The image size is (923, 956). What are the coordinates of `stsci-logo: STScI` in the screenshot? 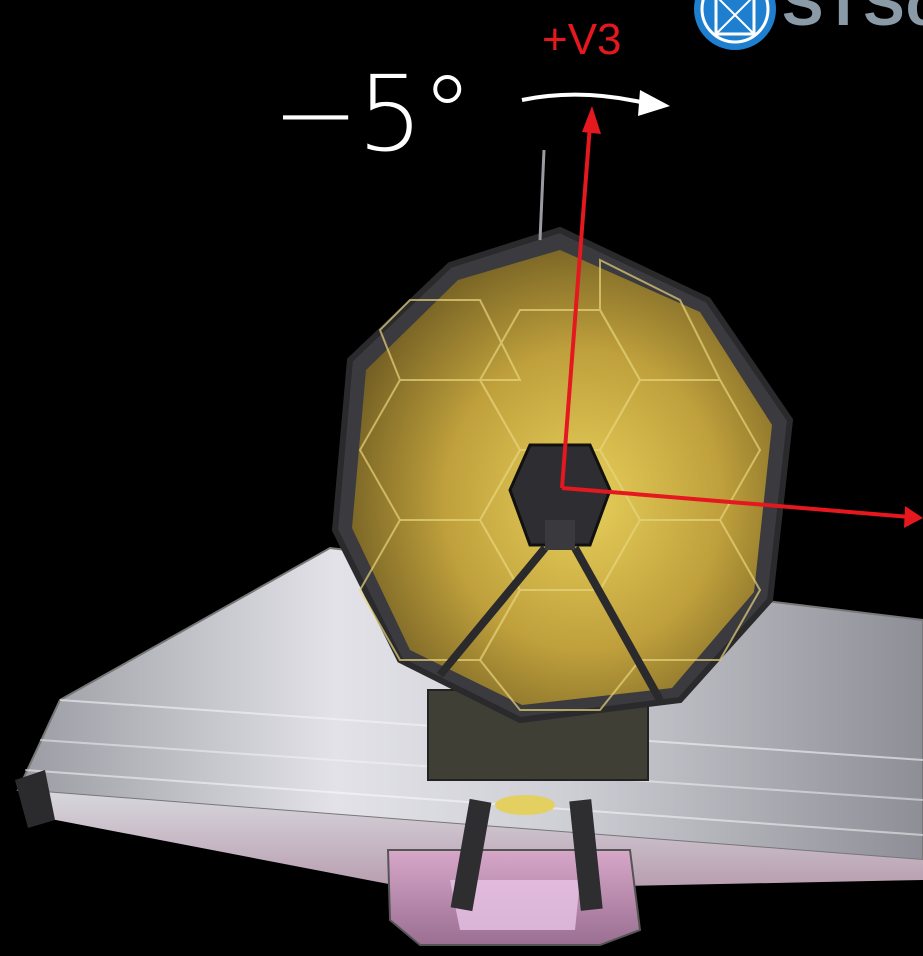 It's located at (807, 25).